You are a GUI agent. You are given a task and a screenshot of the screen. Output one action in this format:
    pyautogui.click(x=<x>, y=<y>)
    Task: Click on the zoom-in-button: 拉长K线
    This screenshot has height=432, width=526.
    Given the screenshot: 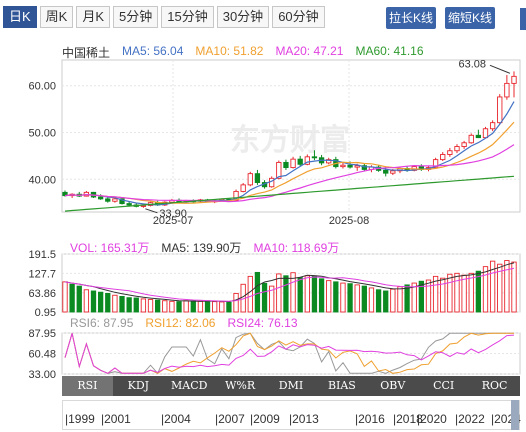 What is the action you would take?
    pyautogui.click(x=411, y=18)
    